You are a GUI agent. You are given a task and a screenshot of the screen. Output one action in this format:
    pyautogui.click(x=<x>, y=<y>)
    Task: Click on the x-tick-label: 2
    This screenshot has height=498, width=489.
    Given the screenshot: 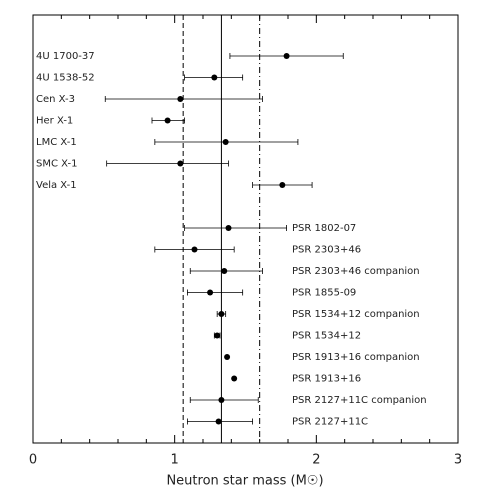 What is the action you would take?
    pyautogui.click(x=316, y=460)
    